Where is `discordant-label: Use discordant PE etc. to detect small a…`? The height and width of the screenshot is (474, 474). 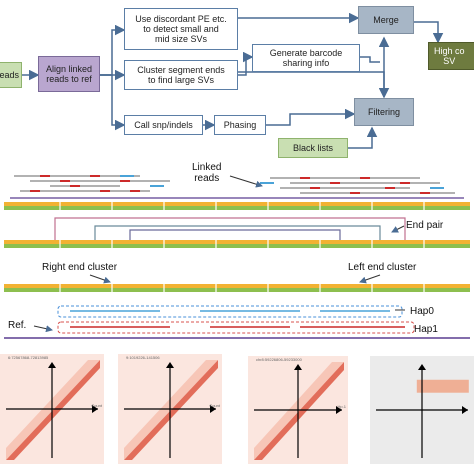 discordant-label: Use discordant PE etc. to detect small a… is located at coordinates (181, 29).